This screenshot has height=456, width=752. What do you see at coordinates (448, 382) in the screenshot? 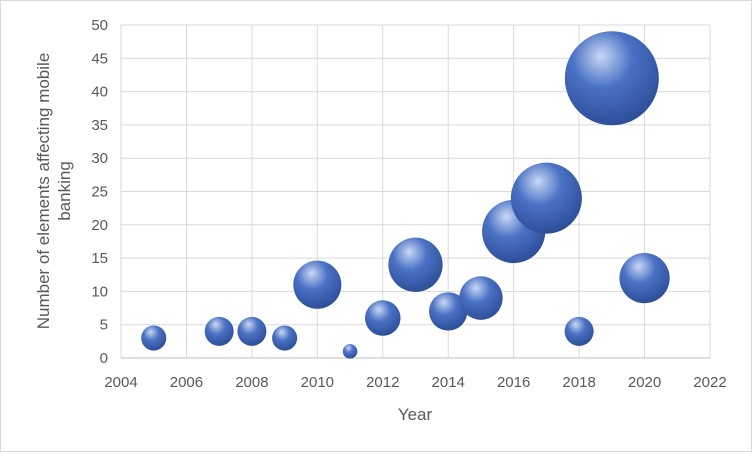
I see `x-tick-label: 2014` at bounding box center [448, 382].